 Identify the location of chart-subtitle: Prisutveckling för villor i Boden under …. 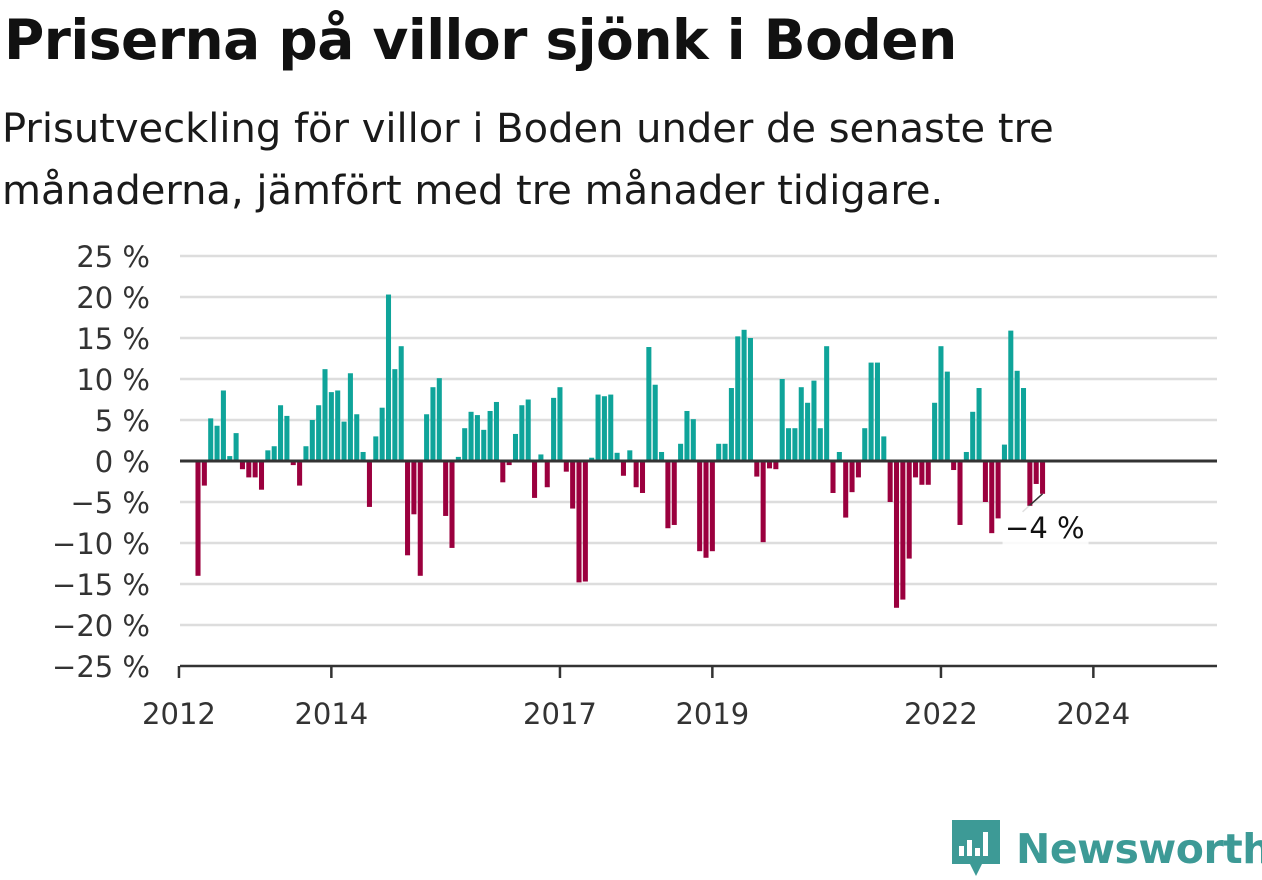
(528, 160).